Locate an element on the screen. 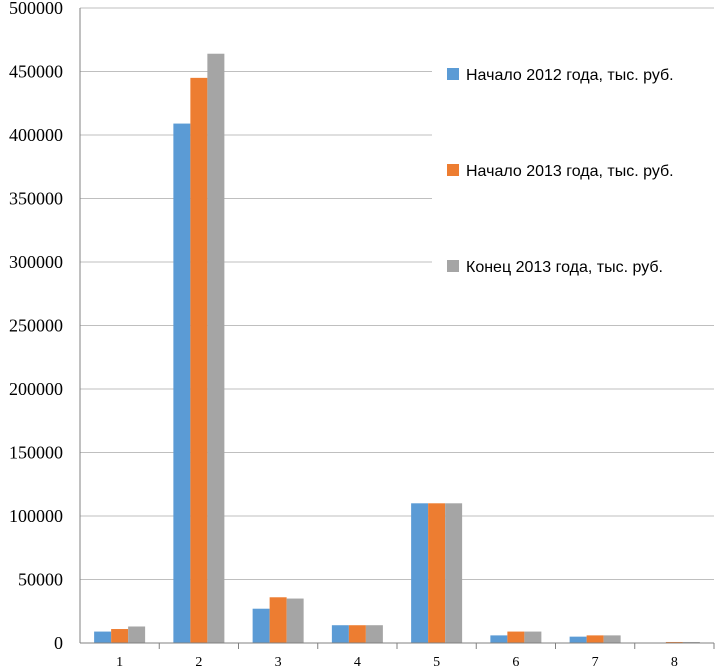 The width and height of the screenshot is (715, 669). y-tick-label: 50000 is located at coordinates (40, 580).